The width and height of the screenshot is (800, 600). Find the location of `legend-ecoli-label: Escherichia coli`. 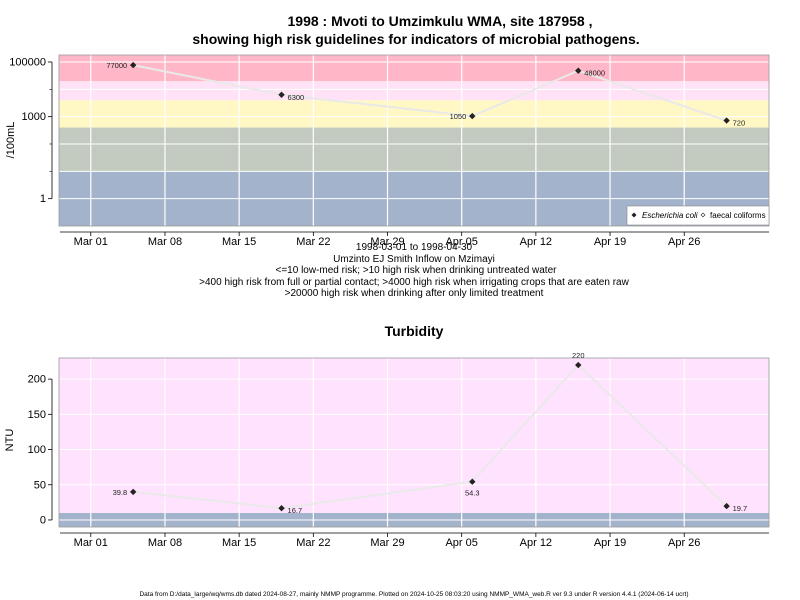

legend-ecoli-label: Escherichia coli is located at coordinates (670, 215).